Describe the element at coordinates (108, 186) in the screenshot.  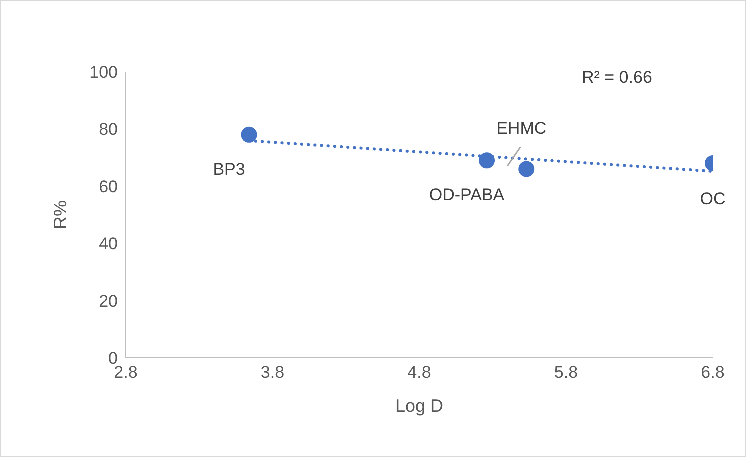
I see `y-tick-label: 60` at that location.